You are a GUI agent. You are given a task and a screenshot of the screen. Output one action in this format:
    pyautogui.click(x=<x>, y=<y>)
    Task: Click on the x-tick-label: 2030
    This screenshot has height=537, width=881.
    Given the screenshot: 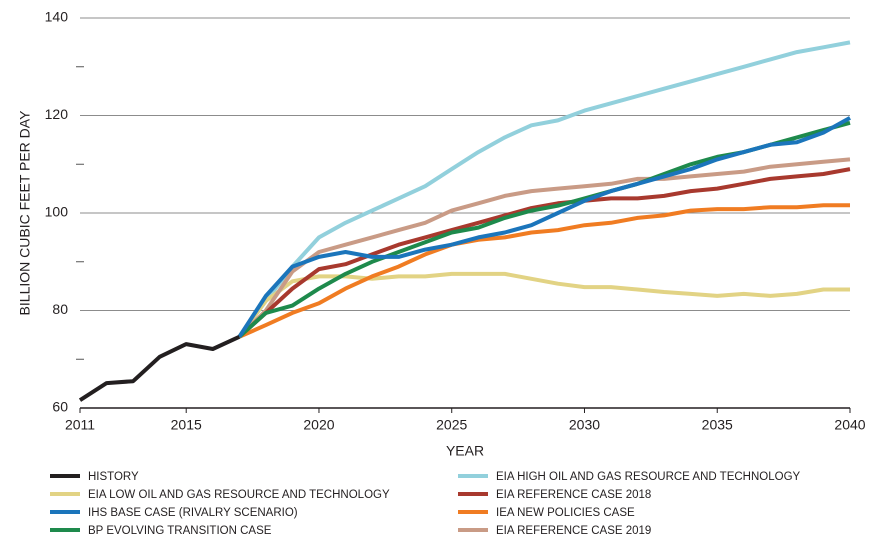 What is the action you would take?
    pyautogui.click(x=584, y=425)
    